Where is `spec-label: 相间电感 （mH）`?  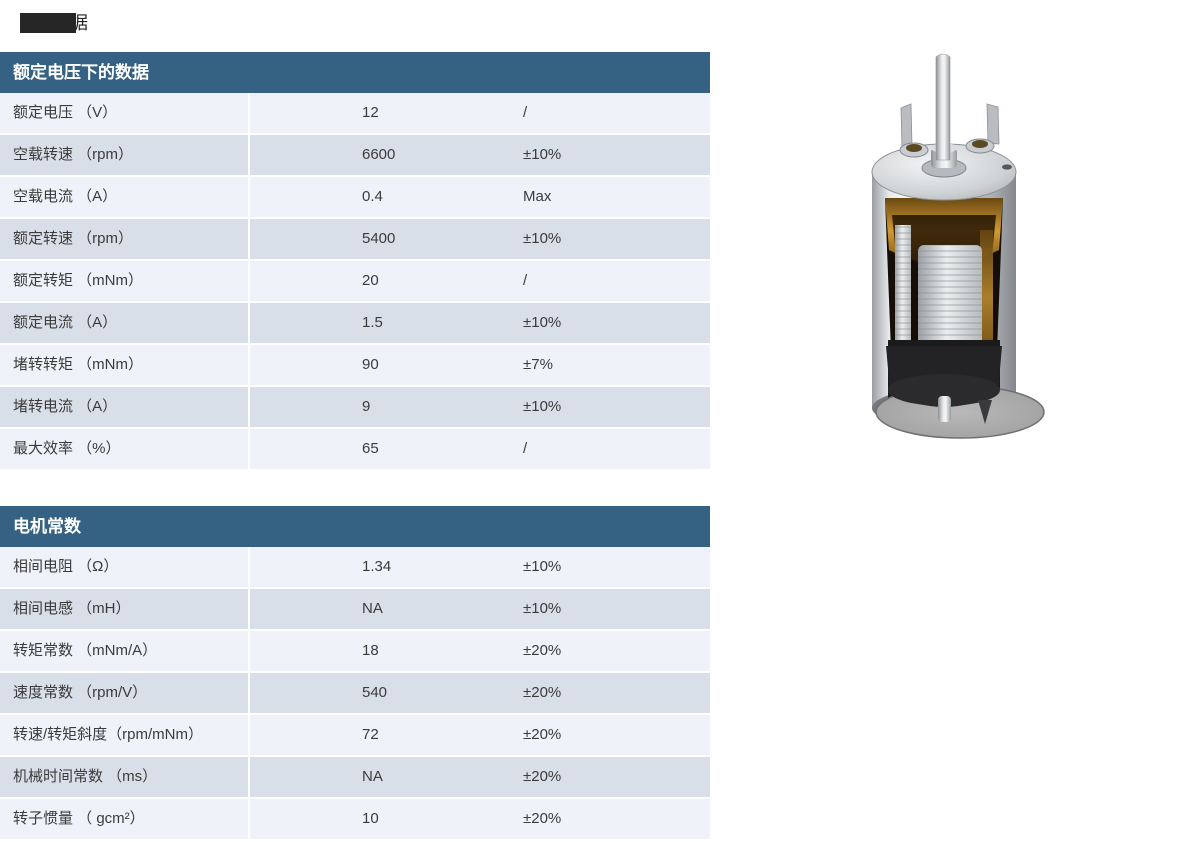
spec-label: 相间电感 （mH） is located at coordinates (72, 608).